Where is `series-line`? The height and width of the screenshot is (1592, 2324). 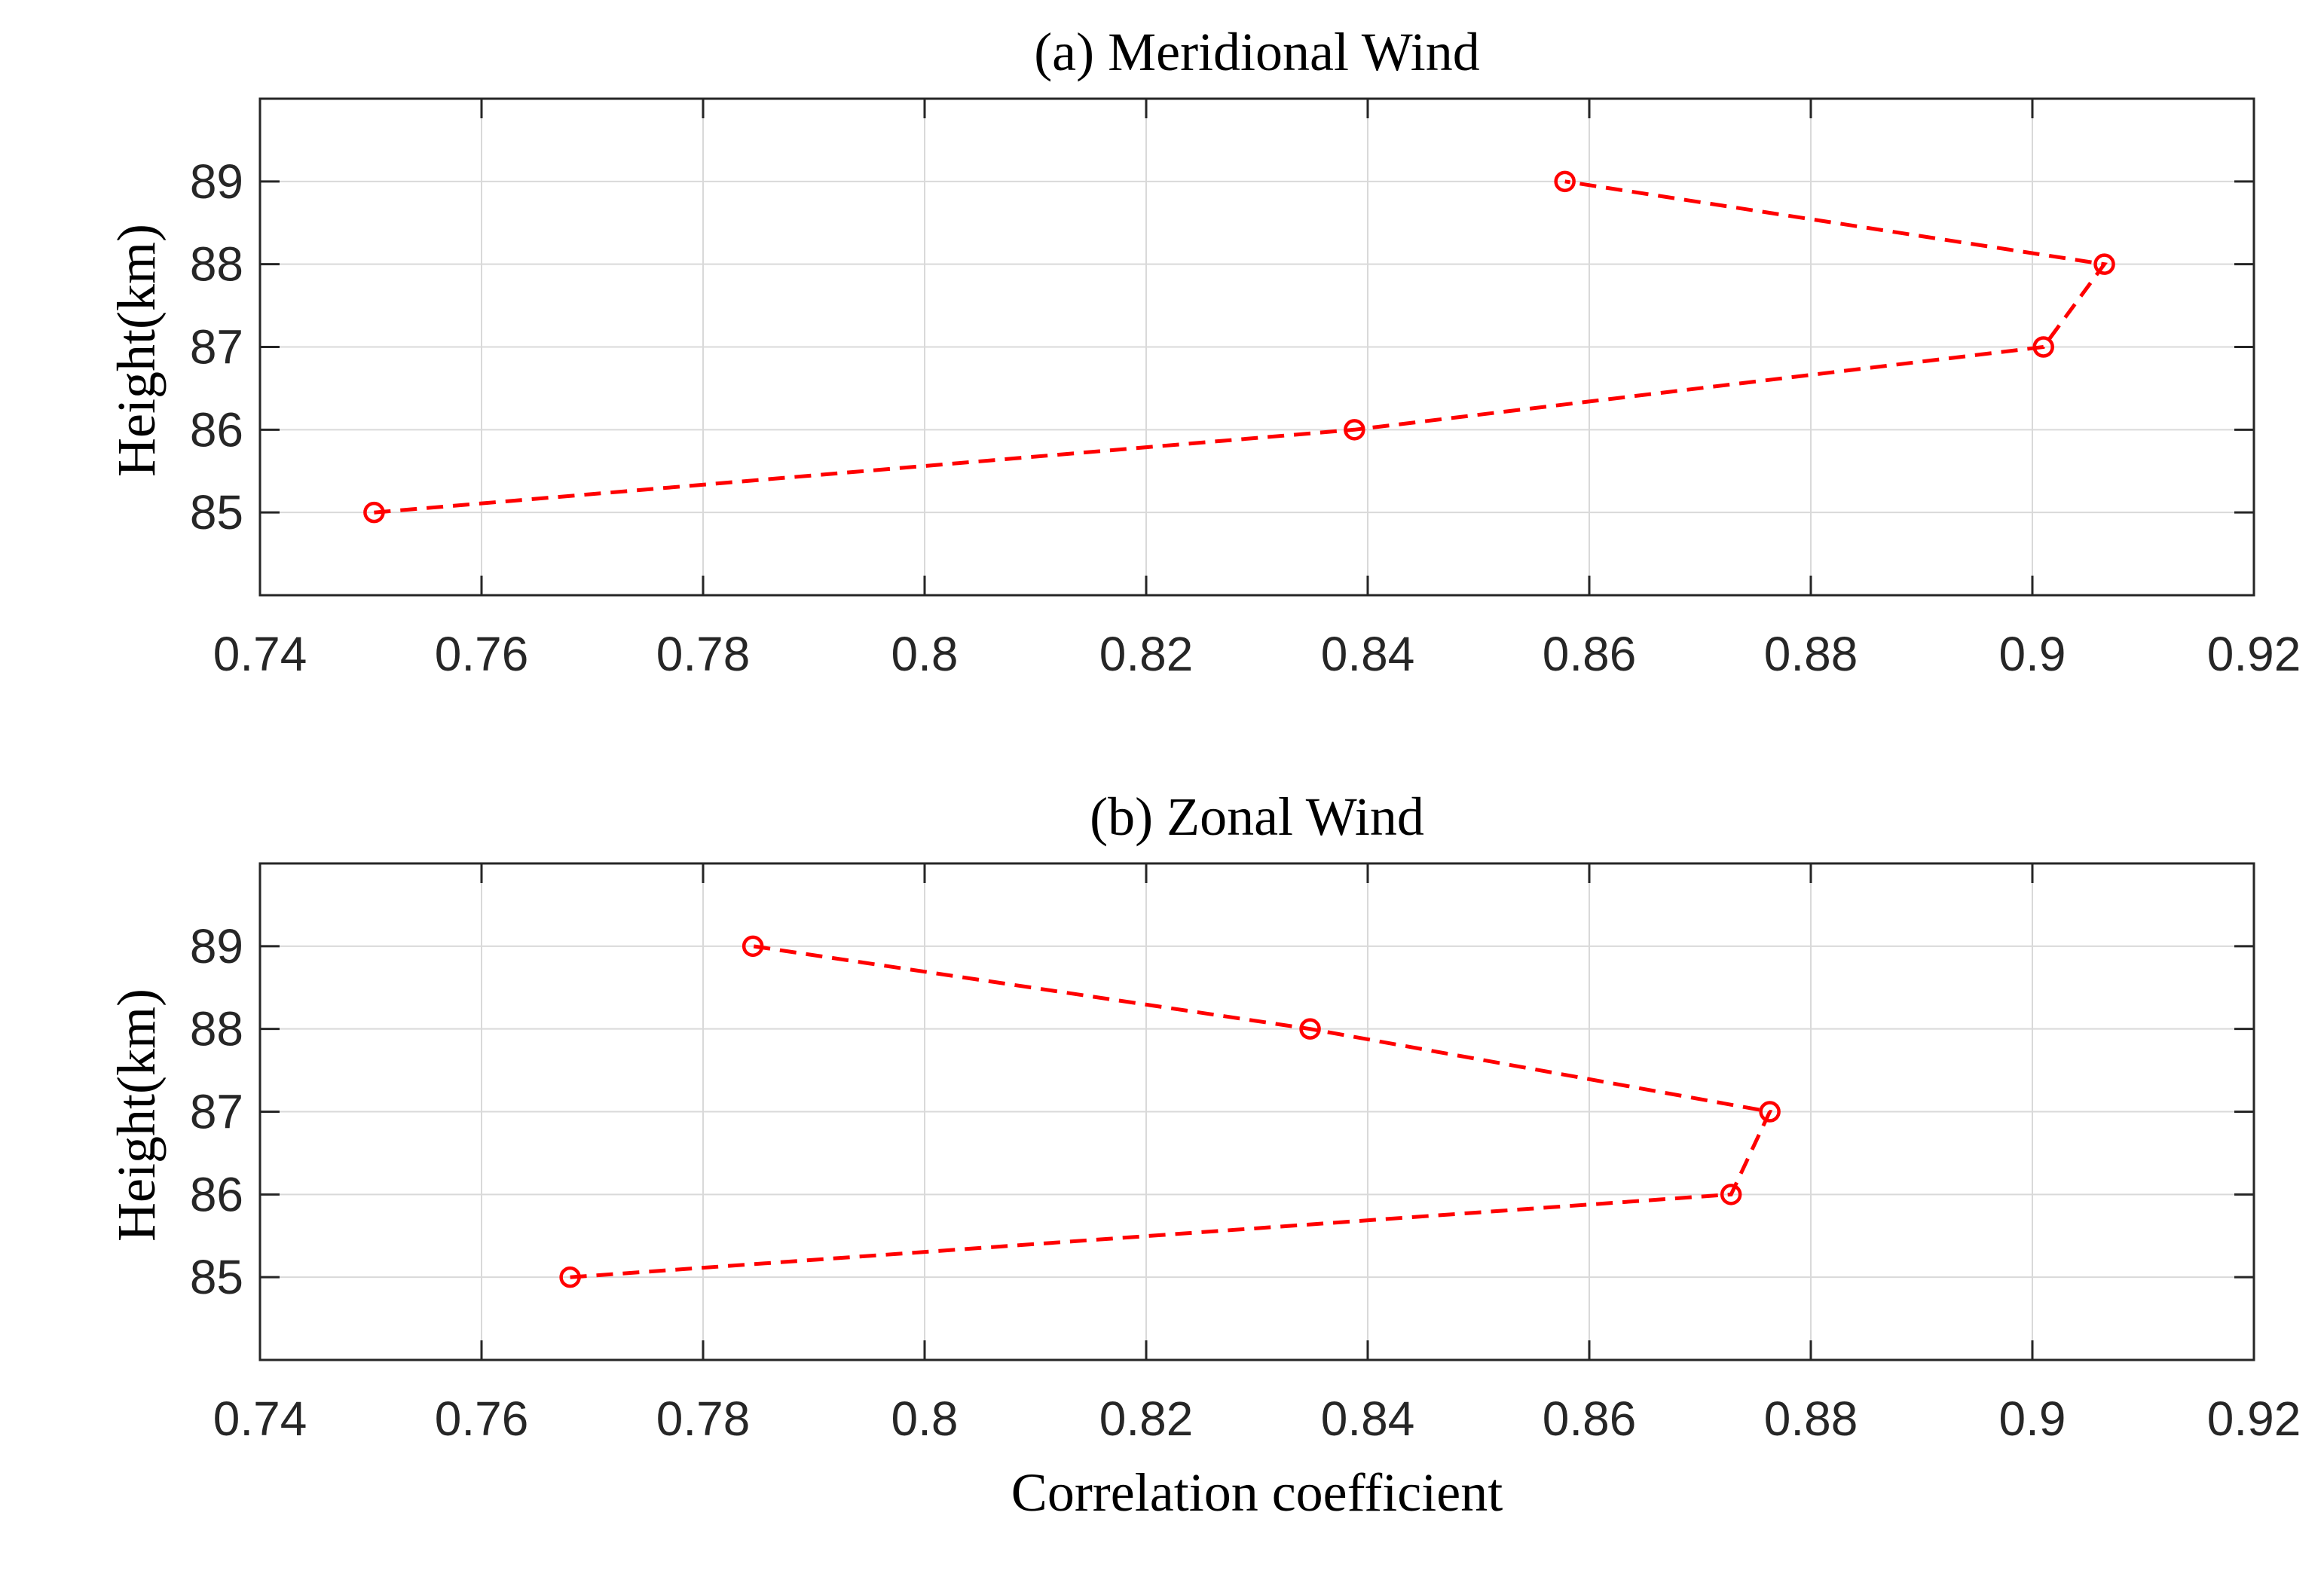
series-line is located at coordinates (1171, 1111).